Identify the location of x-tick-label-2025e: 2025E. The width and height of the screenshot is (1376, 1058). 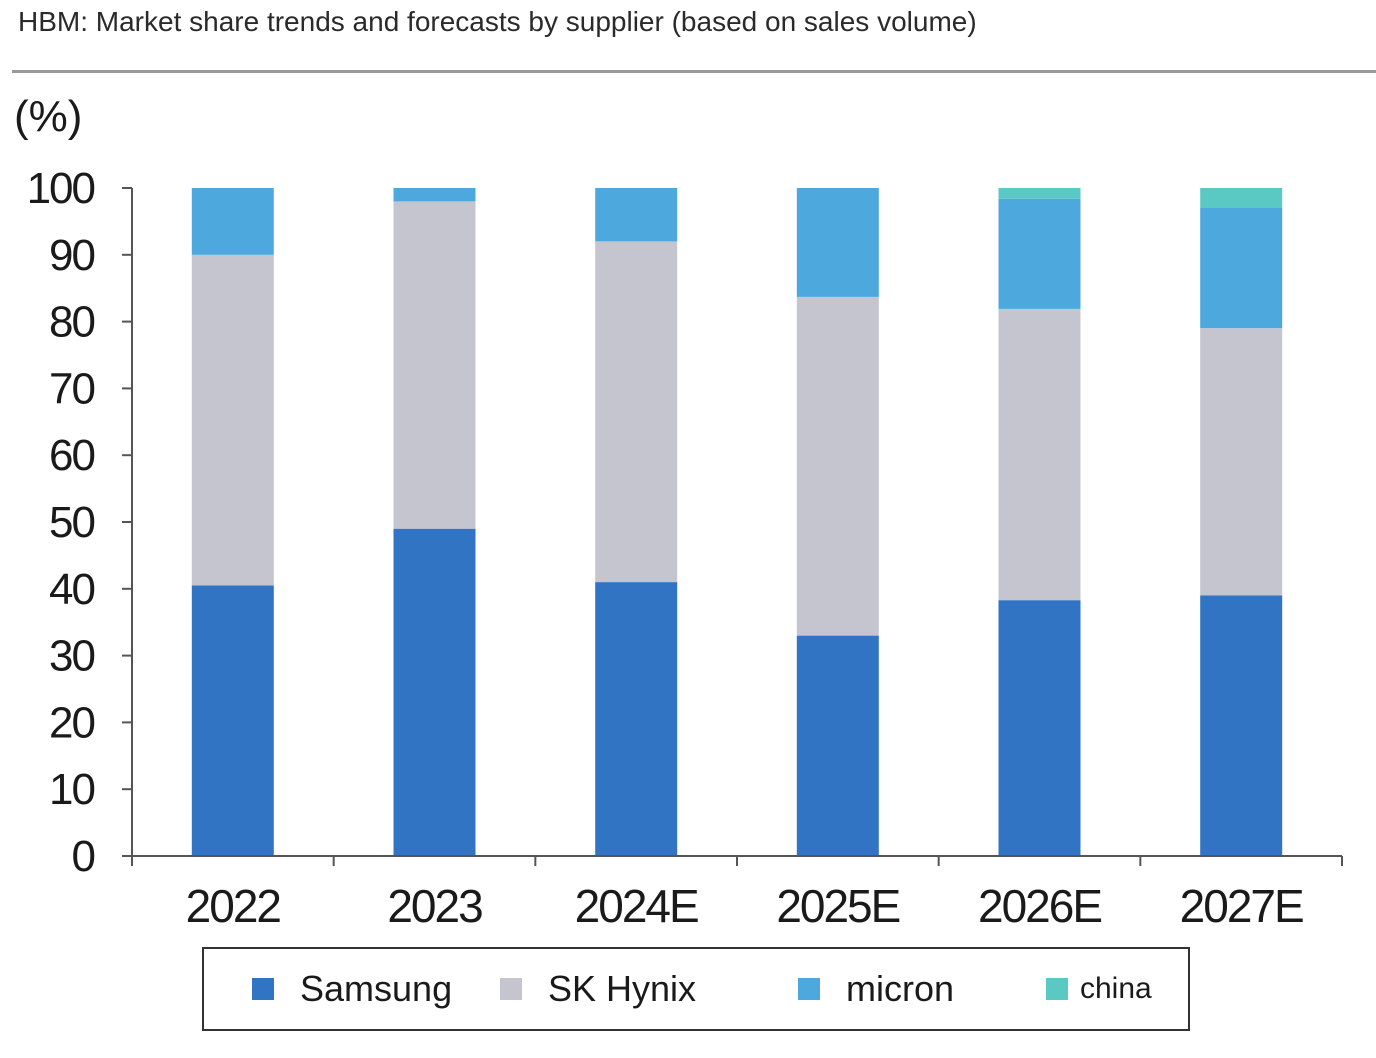
(837, 906).